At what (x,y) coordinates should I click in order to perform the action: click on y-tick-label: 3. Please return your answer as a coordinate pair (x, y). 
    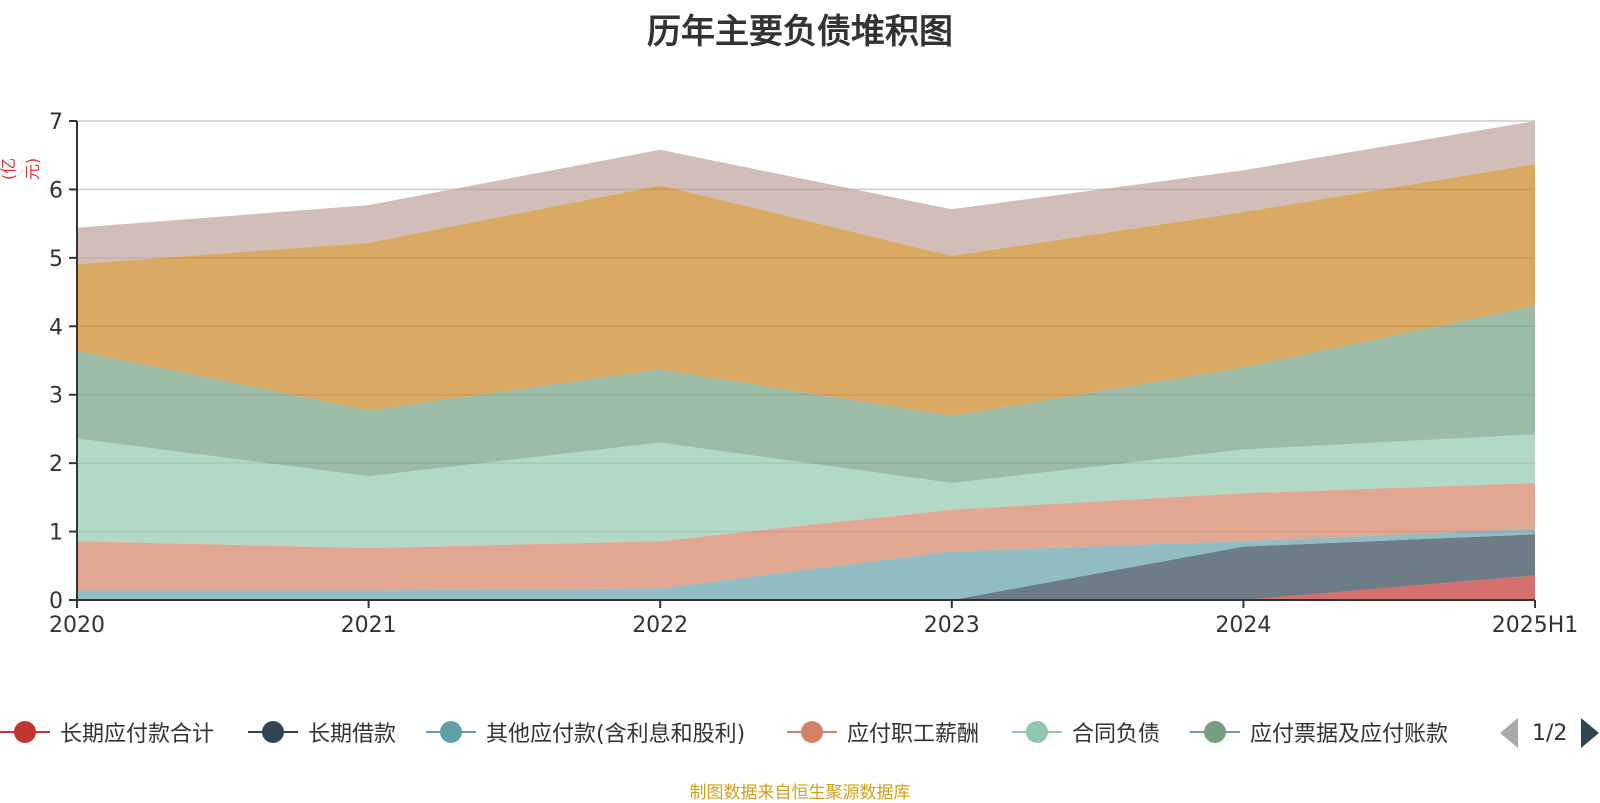
    Looking at the image, I should click on (56, 396).